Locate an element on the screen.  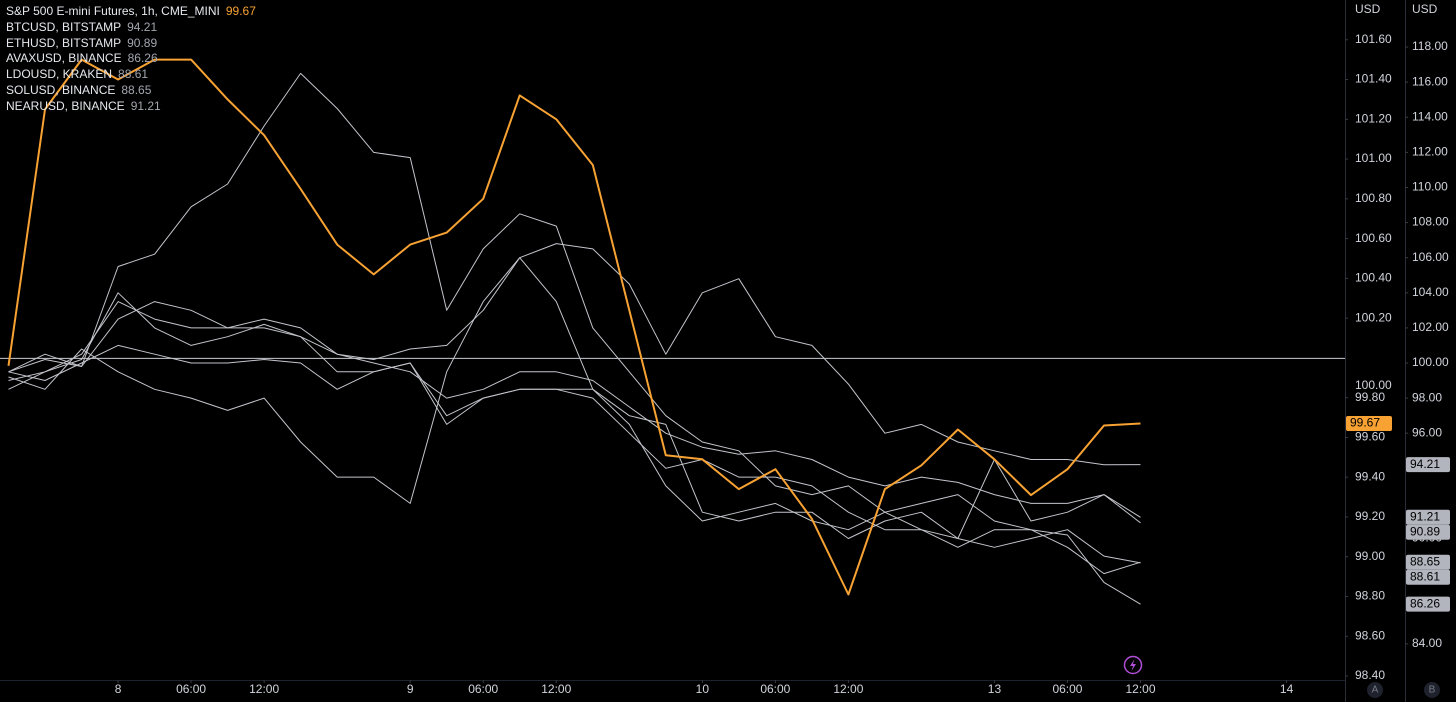
y2-tick-label: 110.00 is located at coordinates (1430, 187).